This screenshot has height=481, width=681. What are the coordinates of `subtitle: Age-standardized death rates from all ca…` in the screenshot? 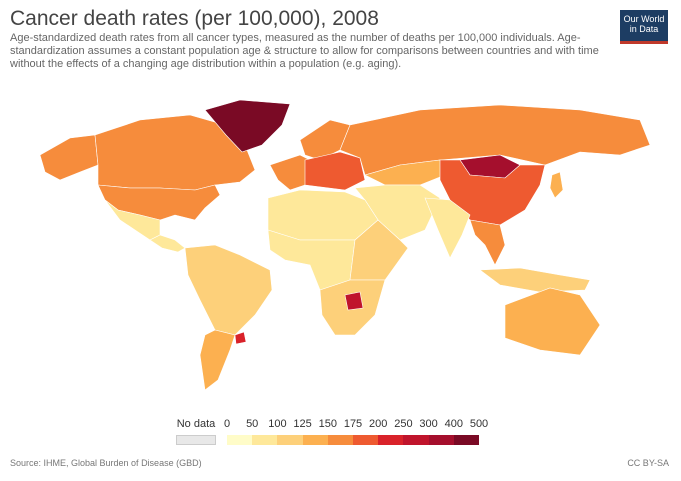 It's located at (304, 51).